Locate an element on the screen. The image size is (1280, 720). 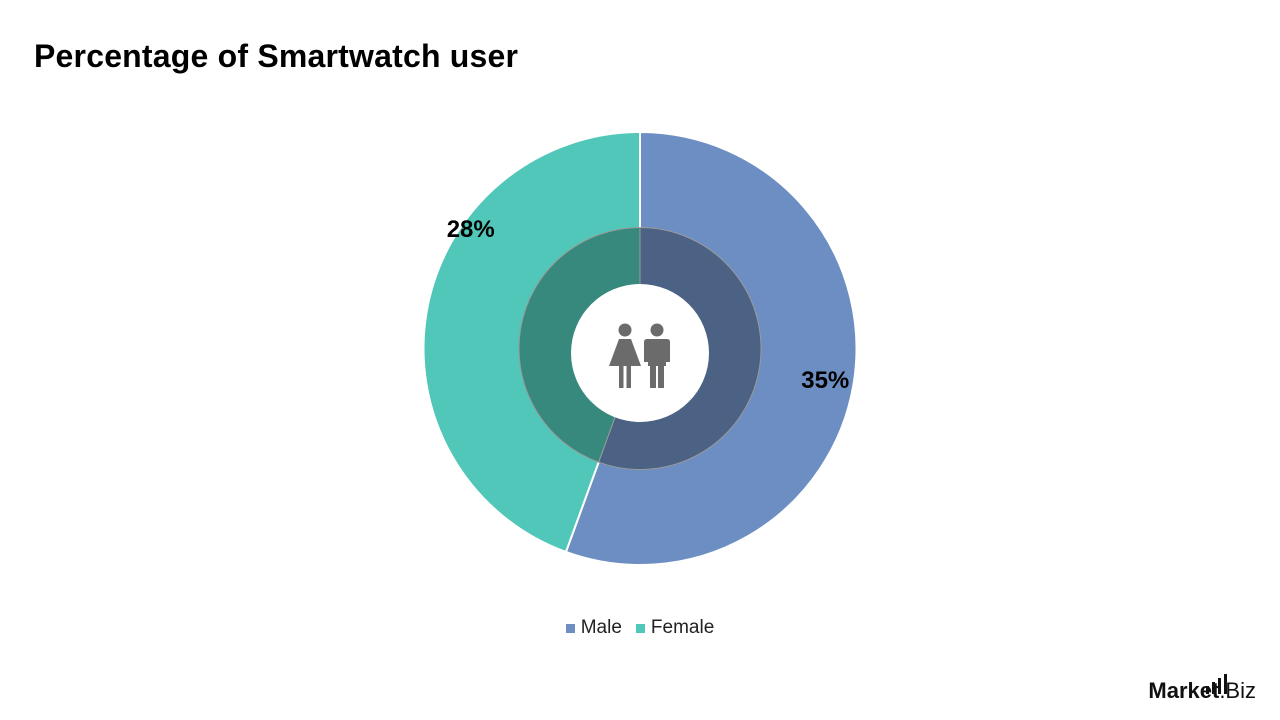
legend-item-male: Male is located at coordinates (593, 628).